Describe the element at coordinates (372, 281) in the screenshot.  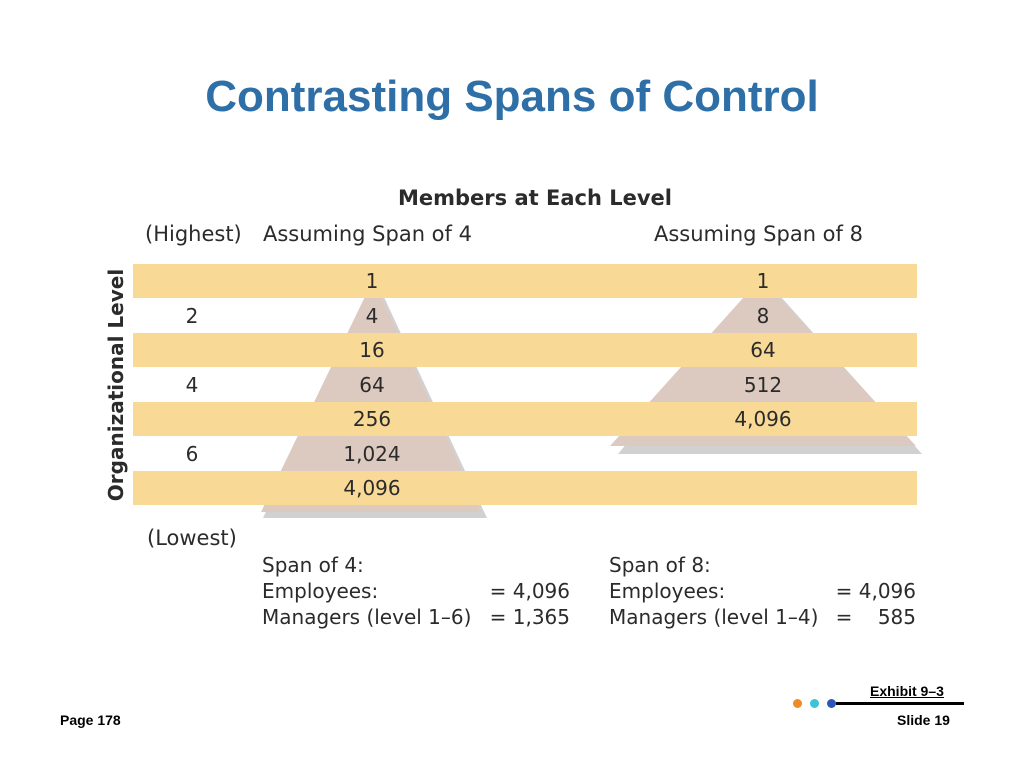
I see `span4-level-1-value: 1` at that location.